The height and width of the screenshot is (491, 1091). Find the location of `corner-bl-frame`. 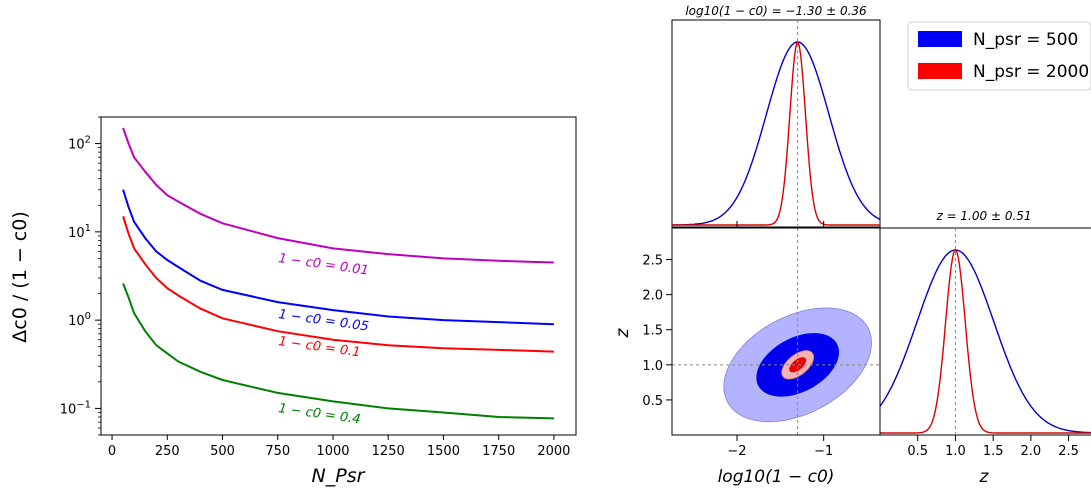

corner-bl-frame is located at coordinates (776, 331).